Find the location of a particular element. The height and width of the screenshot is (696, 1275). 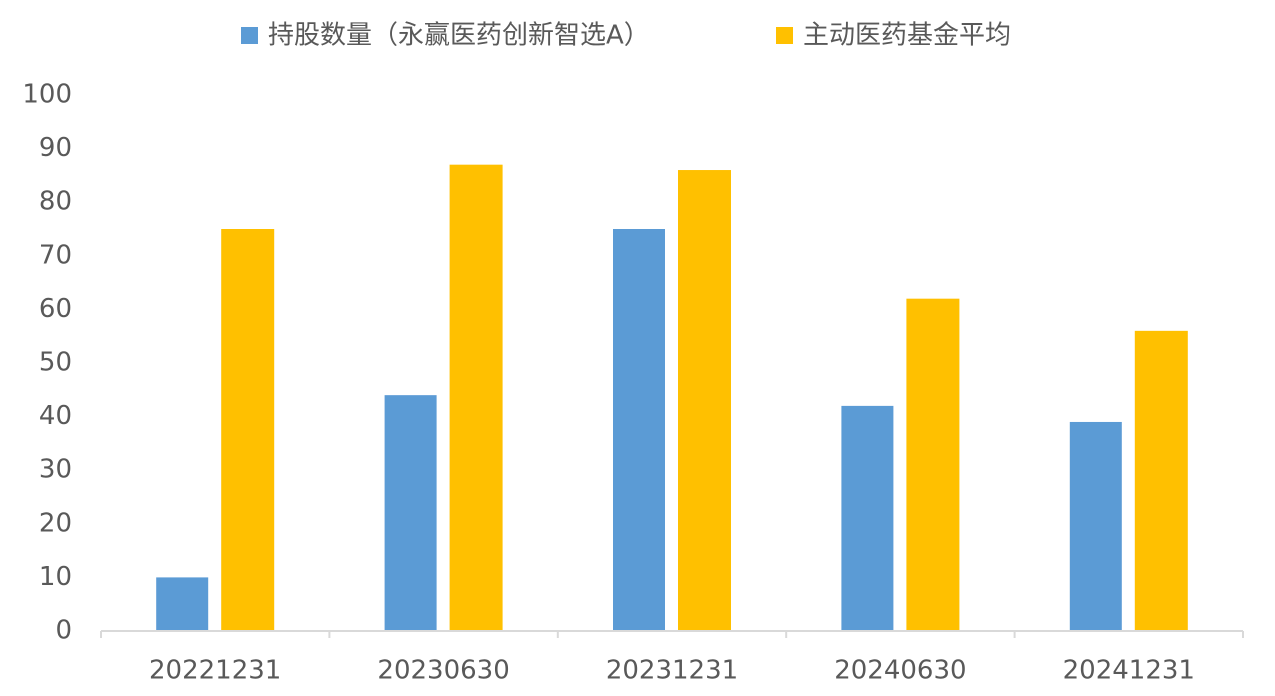

y-tick-label: 100 is located at coordinates (47, 95).